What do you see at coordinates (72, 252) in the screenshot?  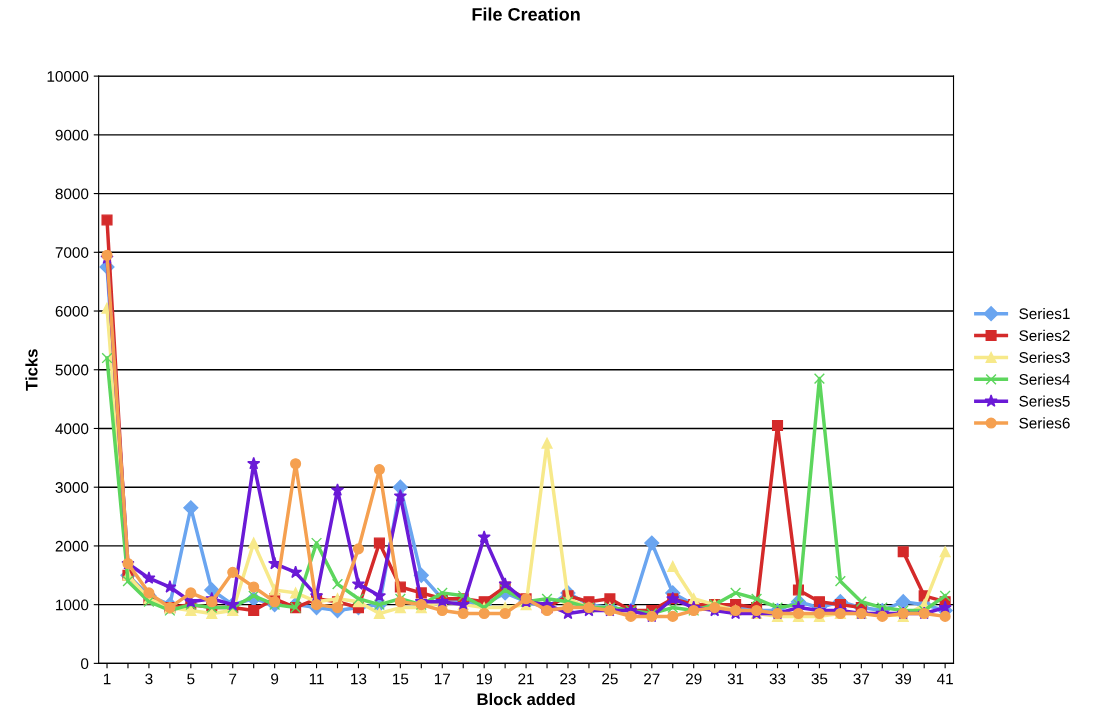 I see `y-tick-label: 7000` at bounding box center [72, 252].